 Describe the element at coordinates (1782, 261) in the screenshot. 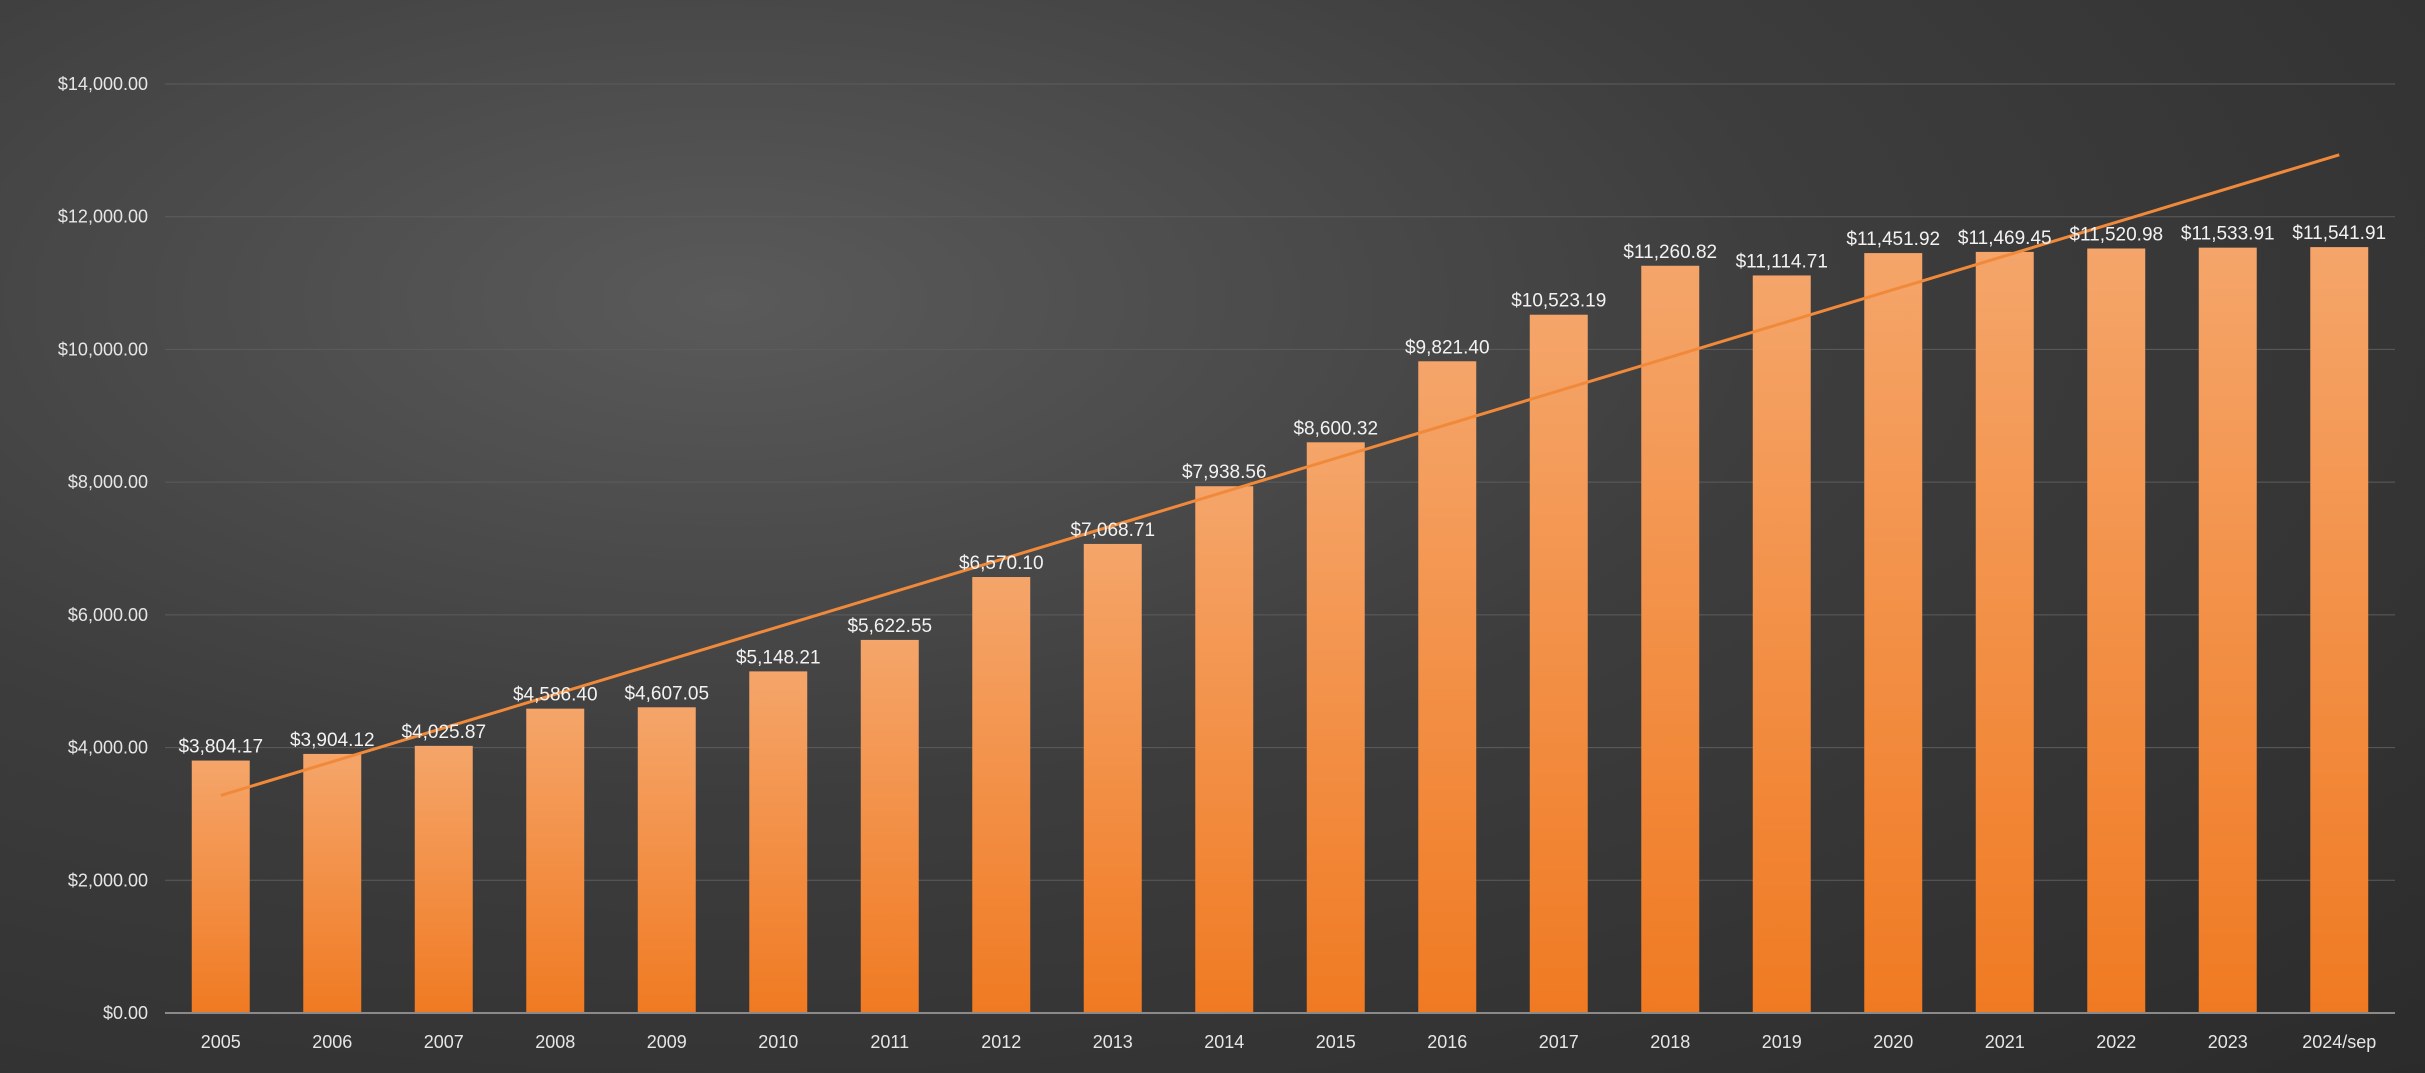

I see `data-label: $11,114.71` at that location.